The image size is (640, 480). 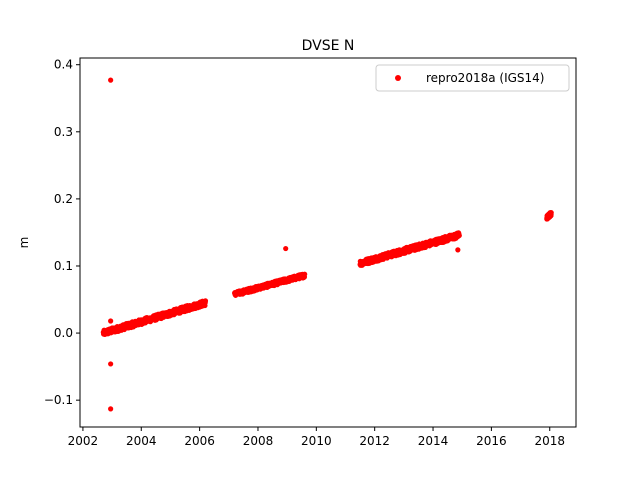 What do you see at coordinates (24, 243) in the screenshot?
I see `y-axis-label: m` at bounding box center [24, 243].